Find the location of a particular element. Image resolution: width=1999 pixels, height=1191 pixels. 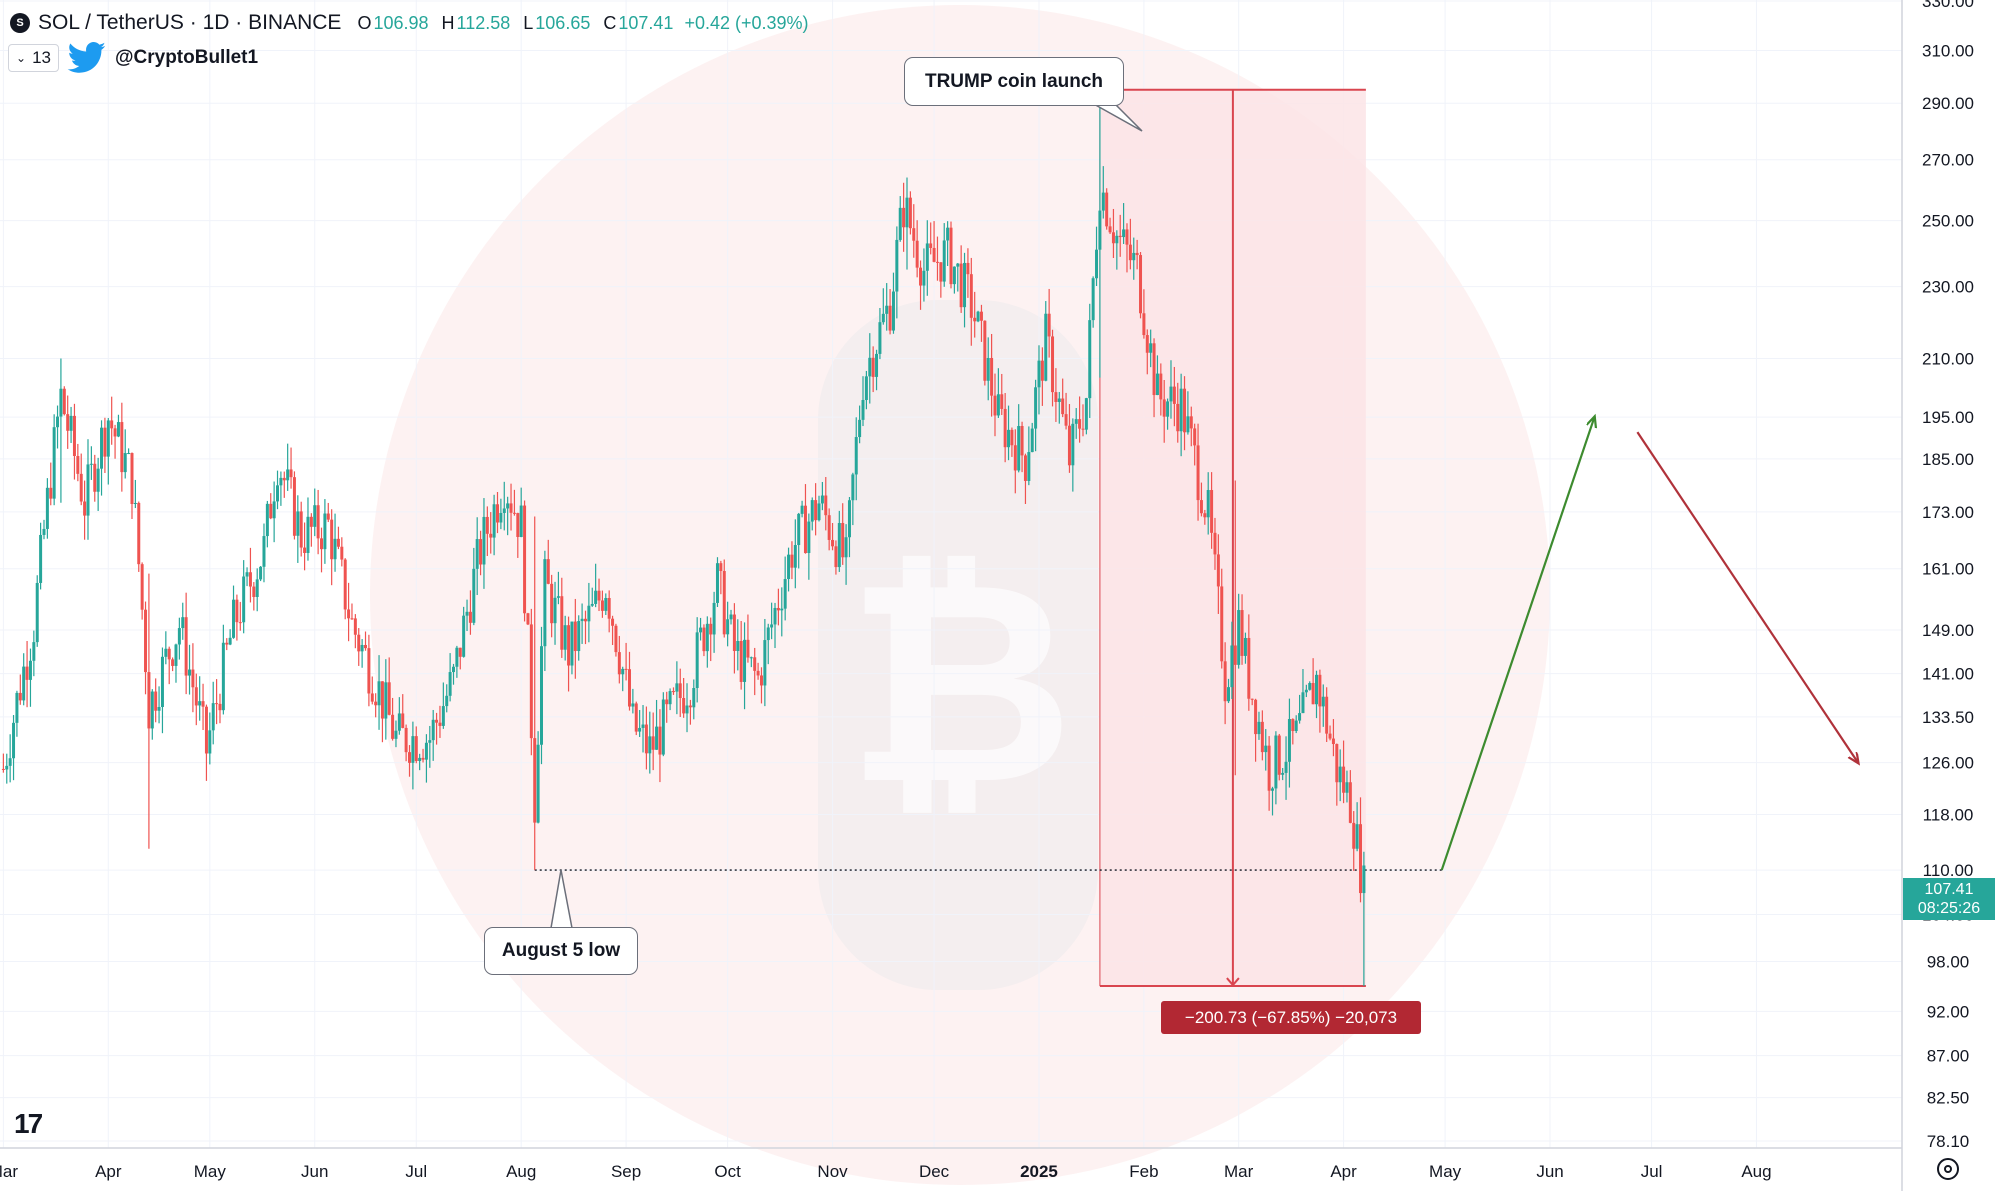

change-value: +0.42 (+0.39%) is located at coordinates (746, 22).